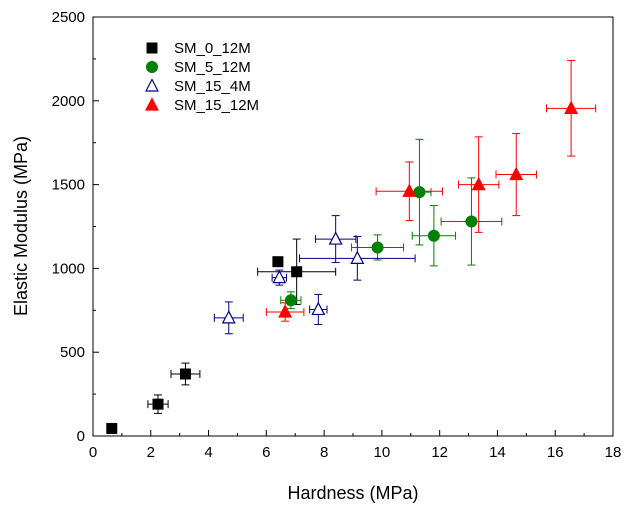  I want to click on y-tick-label: 2500, so click(68, 17).